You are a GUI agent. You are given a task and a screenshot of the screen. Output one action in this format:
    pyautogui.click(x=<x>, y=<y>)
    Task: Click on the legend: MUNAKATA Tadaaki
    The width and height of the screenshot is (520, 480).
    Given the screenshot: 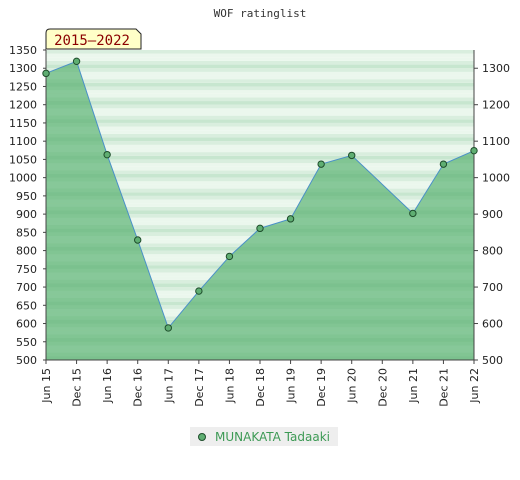 What is the action you would take?
    pyautogui.click(x=264, y=436)
    